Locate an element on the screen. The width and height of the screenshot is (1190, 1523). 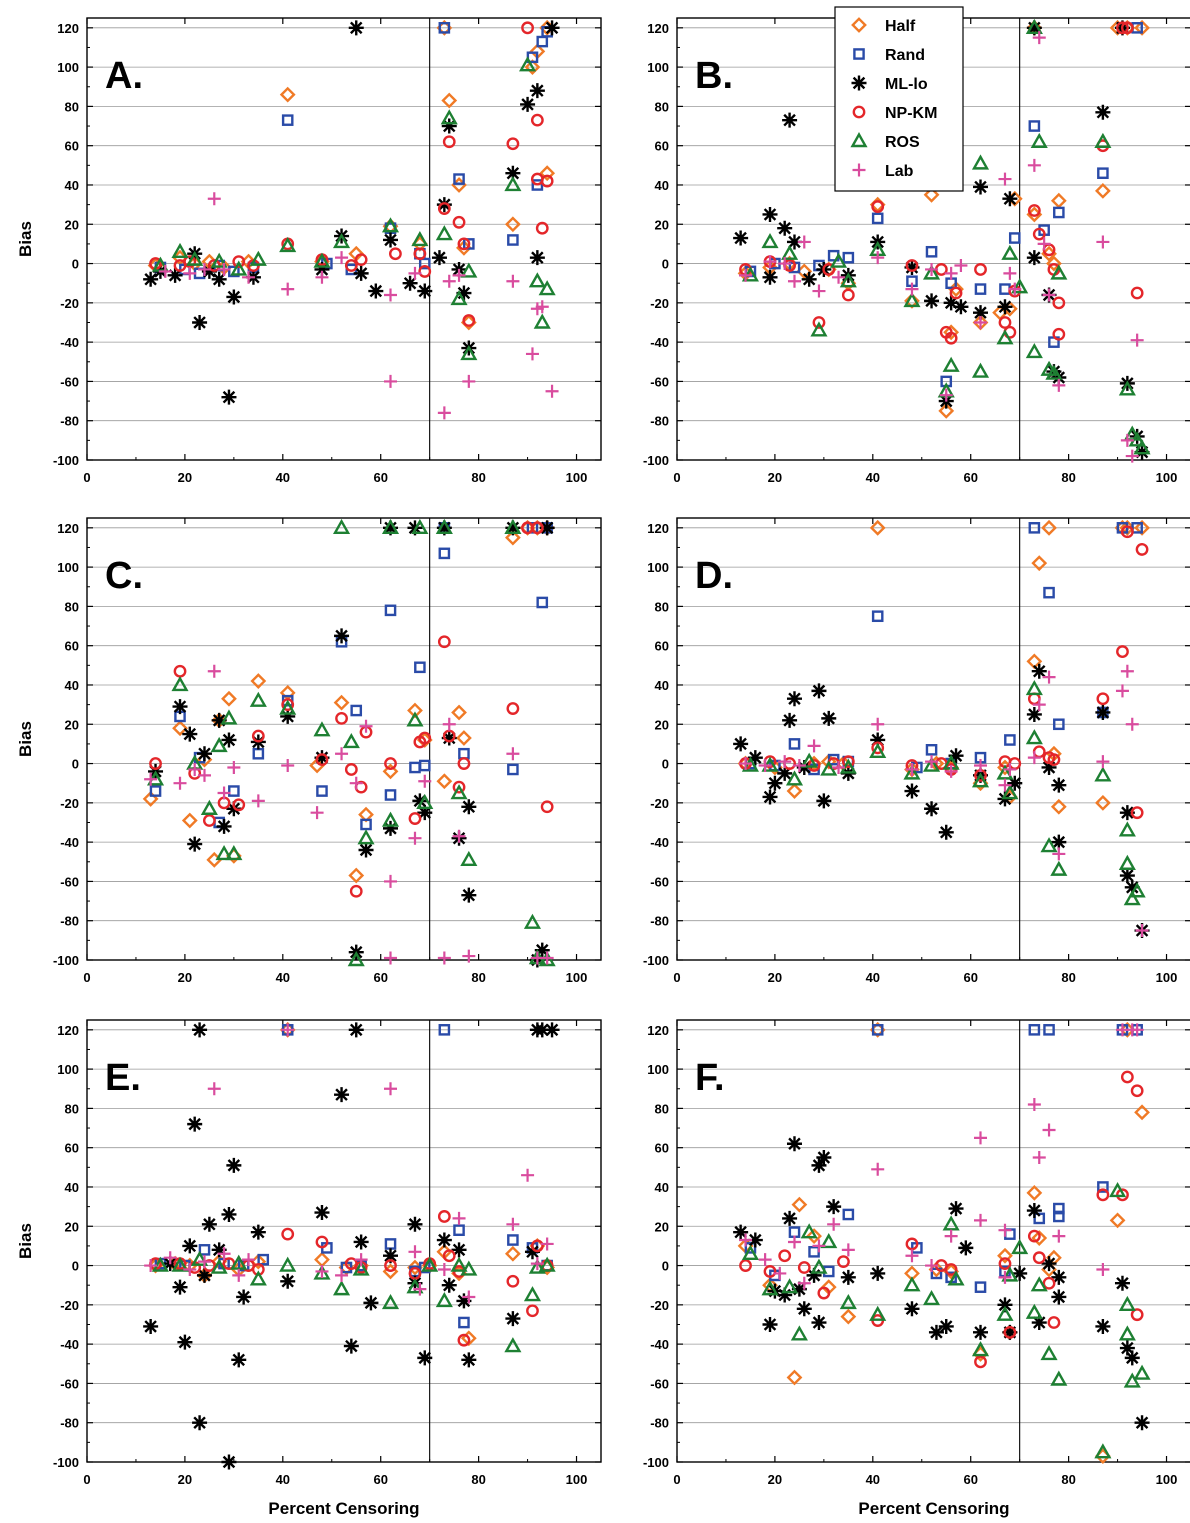
legend-item: NP-KM is located at coordinates (894, 113).